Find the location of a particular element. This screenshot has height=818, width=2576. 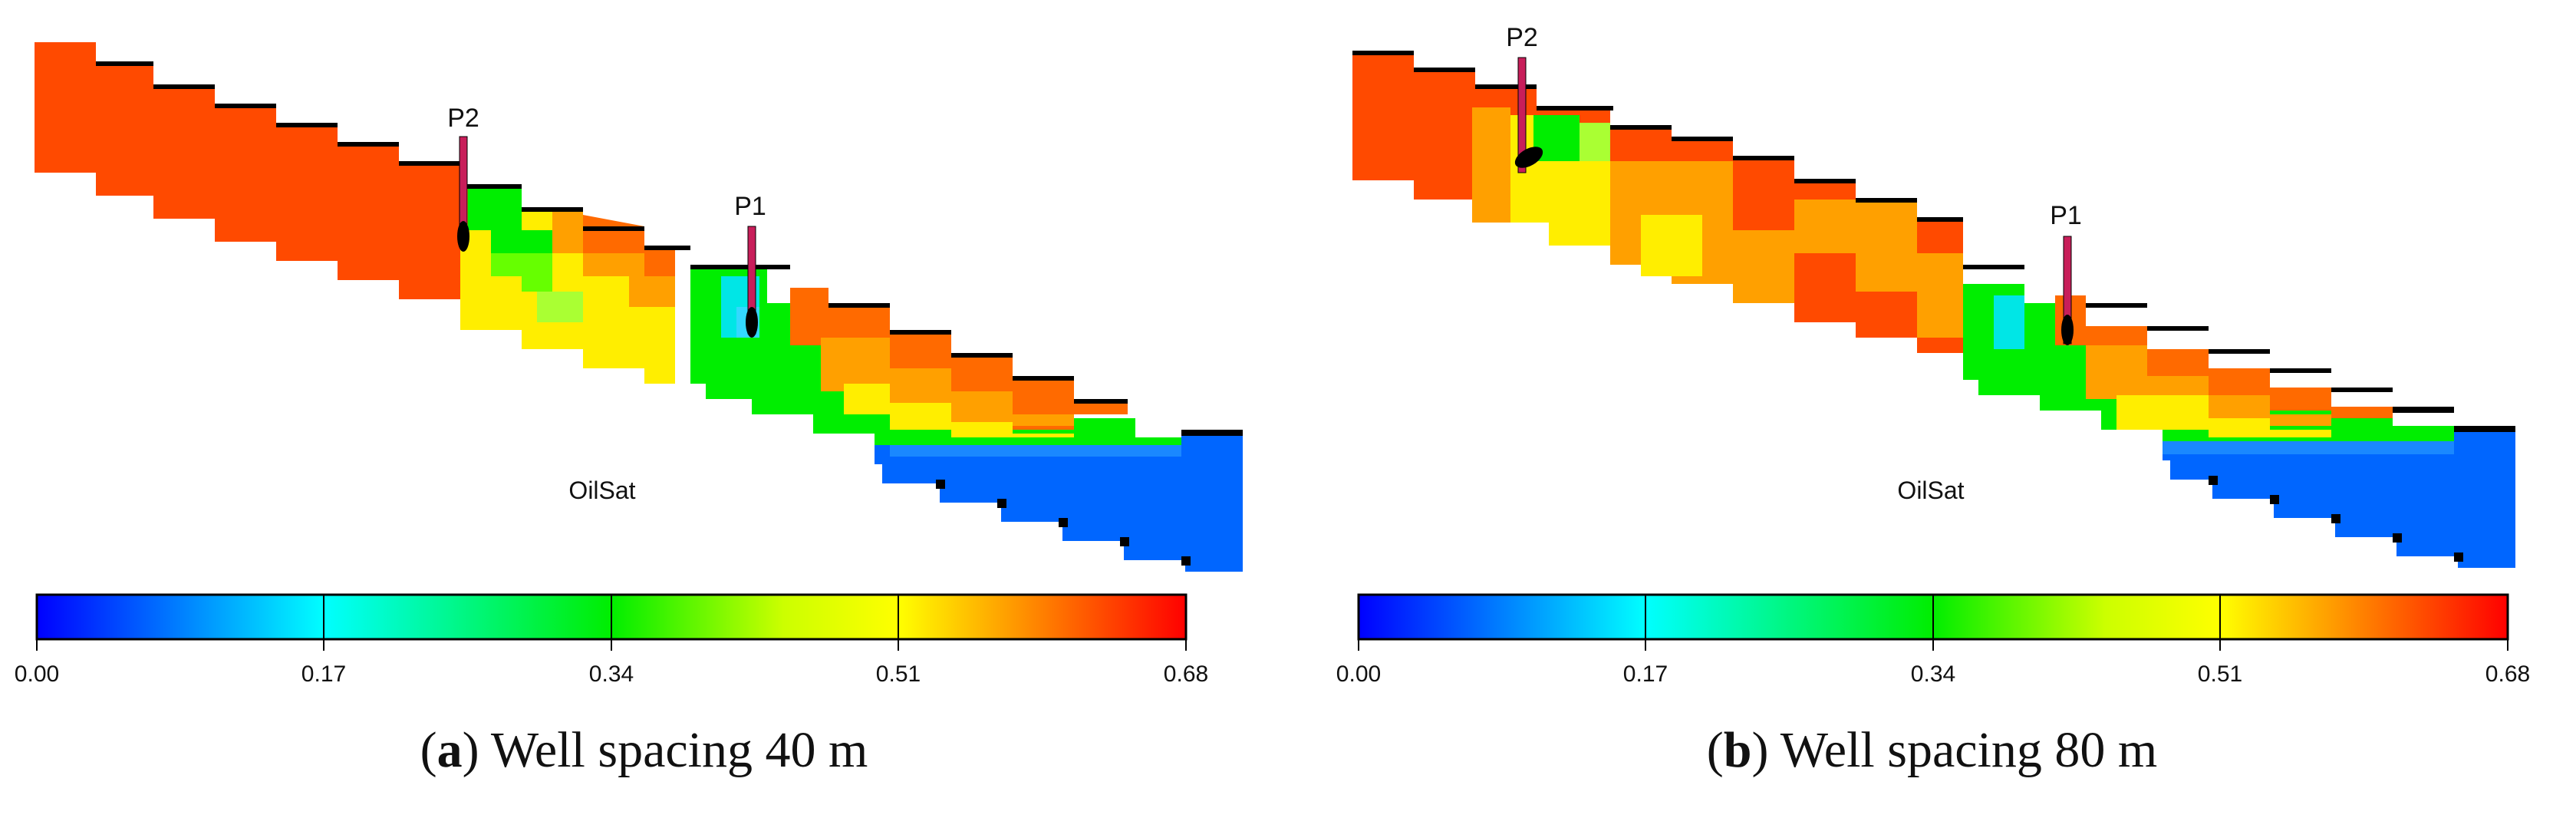

caption-letter: b is located at coordinates (1737, 750).